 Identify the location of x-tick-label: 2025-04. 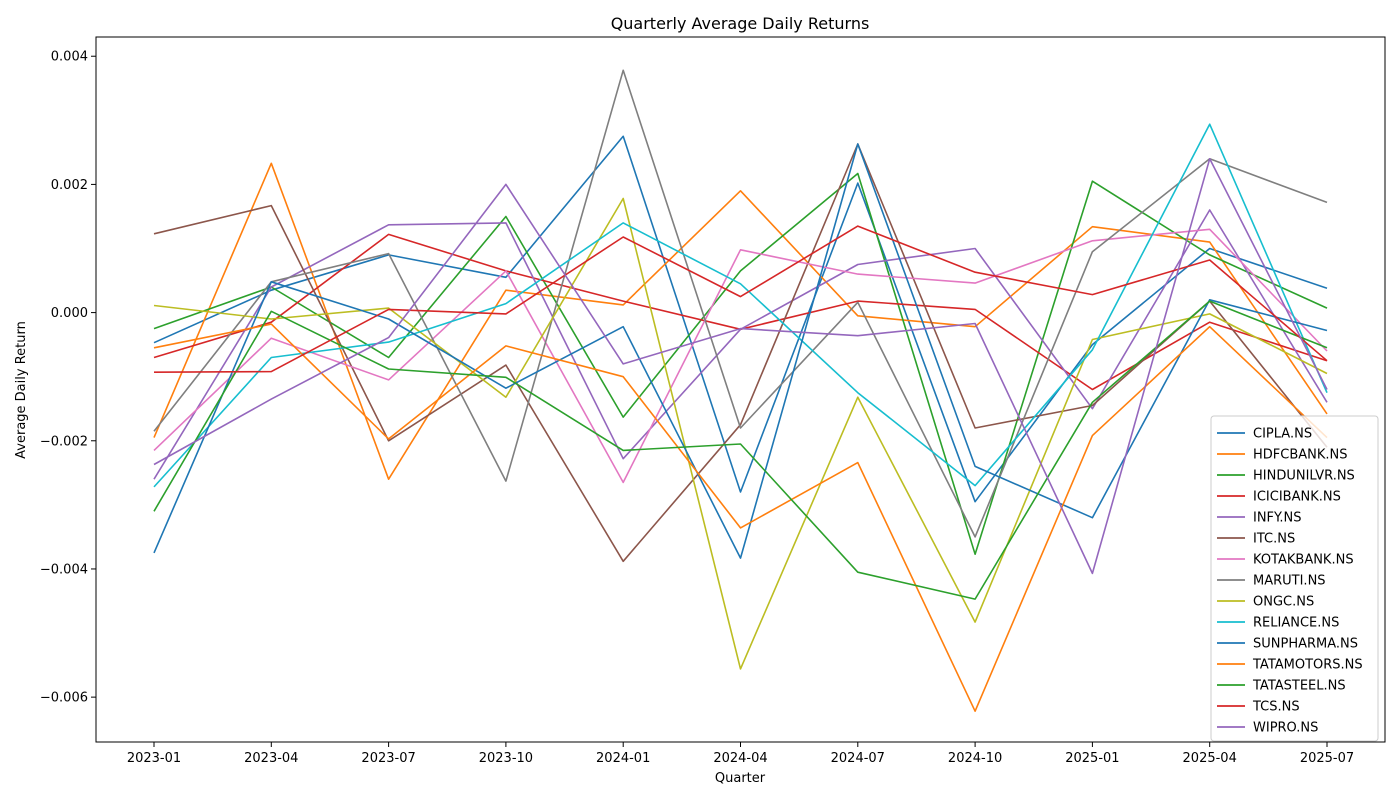
(1210, 758).